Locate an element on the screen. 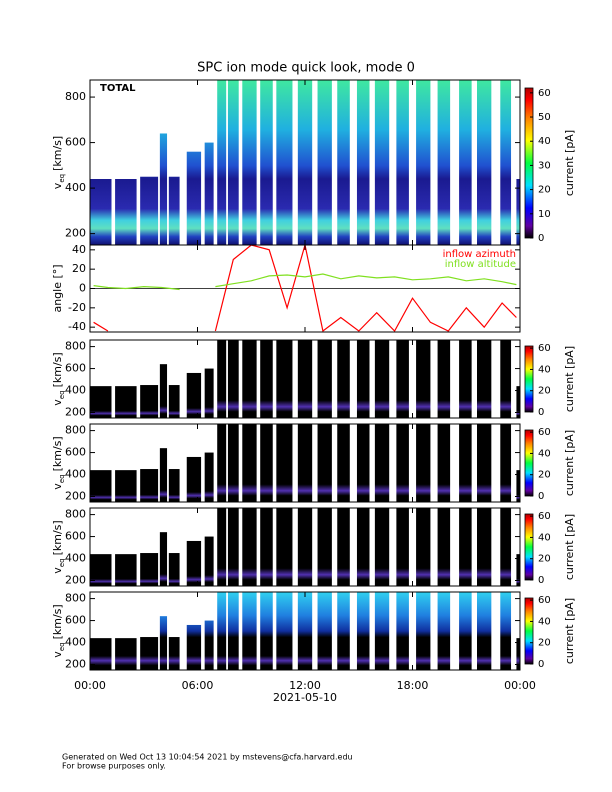  y-tick-label: 200 is located at coordinates (75, 496).